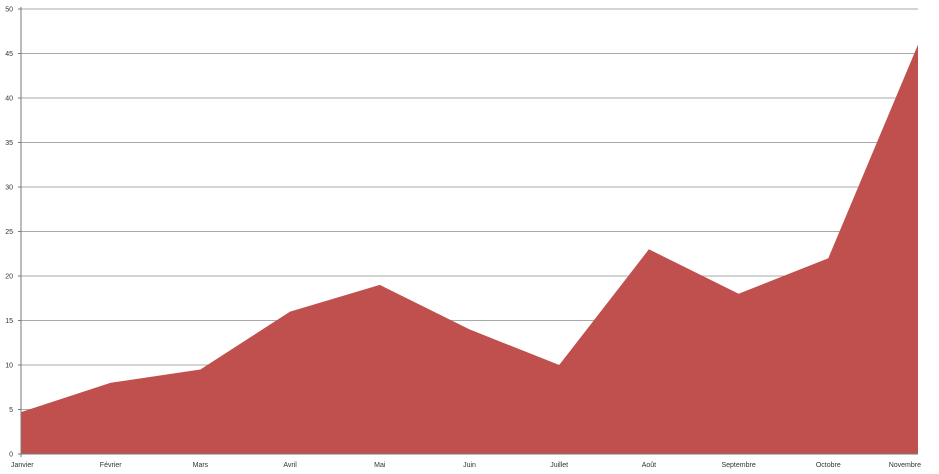 The width and height of the screenshot is (939, 474). Describe the element at coordinates (9, 143) in the screenshot. I see `y-tick-label: 35` at that location.